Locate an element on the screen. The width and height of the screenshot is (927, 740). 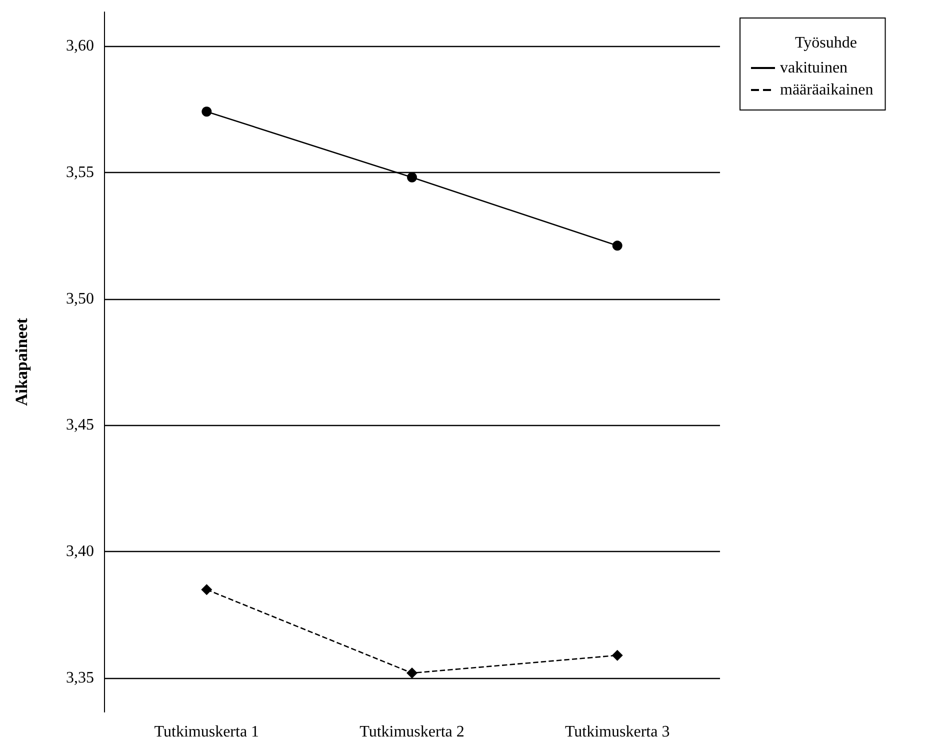
x-tick-label: Tutkimuskerta 3 is located at coordinates (617, 732).